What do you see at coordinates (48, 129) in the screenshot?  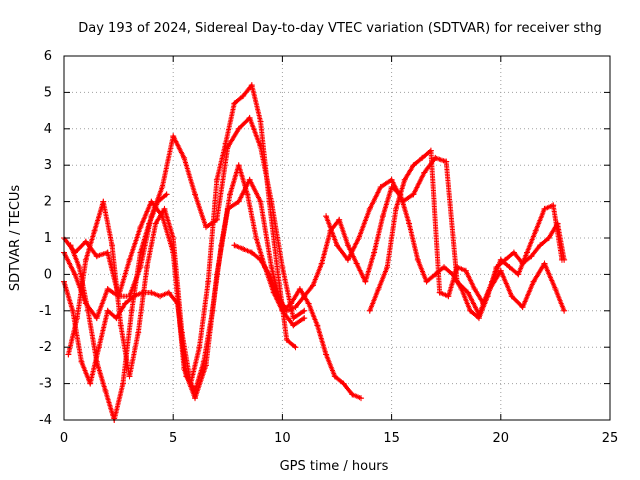 I see `y-tick-label: 4` at bounding box center [48, 129].